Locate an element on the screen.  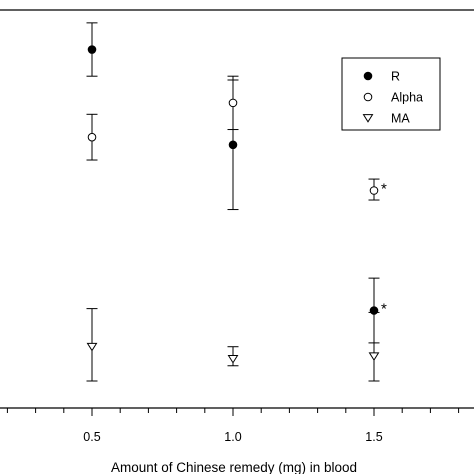
x-axis-ticks: 0.5 1.0 1.5 is located at coordinates (233, 426).